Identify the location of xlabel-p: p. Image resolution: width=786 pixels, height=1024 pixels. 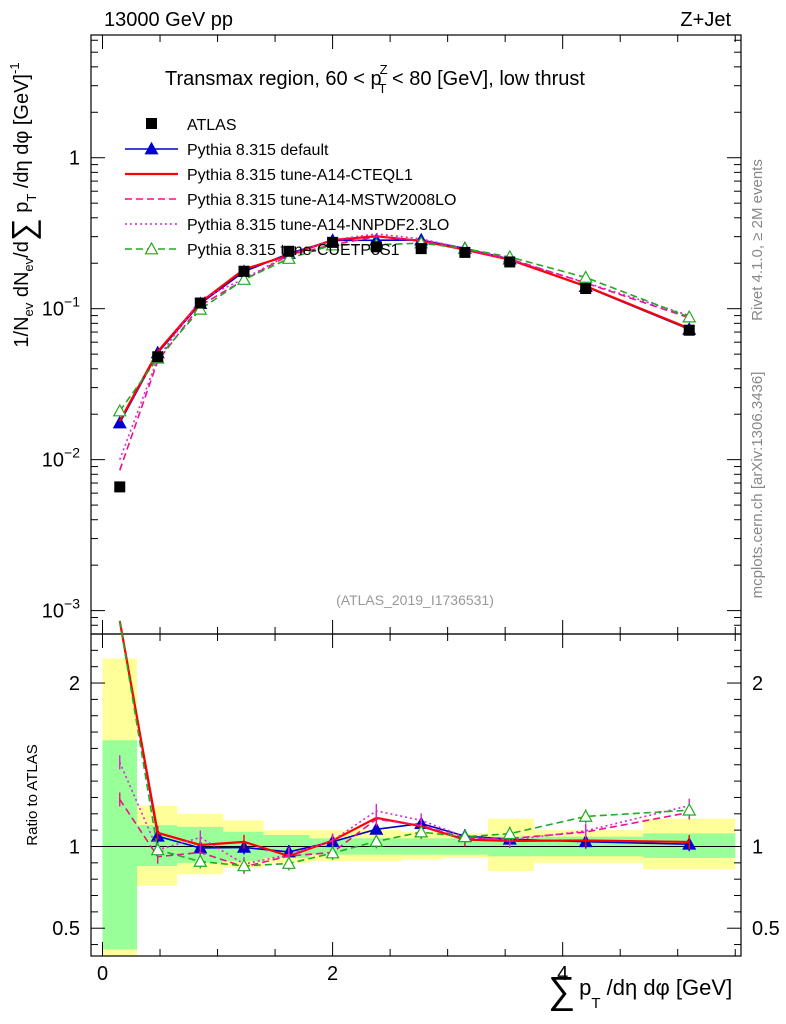
(585, 987).